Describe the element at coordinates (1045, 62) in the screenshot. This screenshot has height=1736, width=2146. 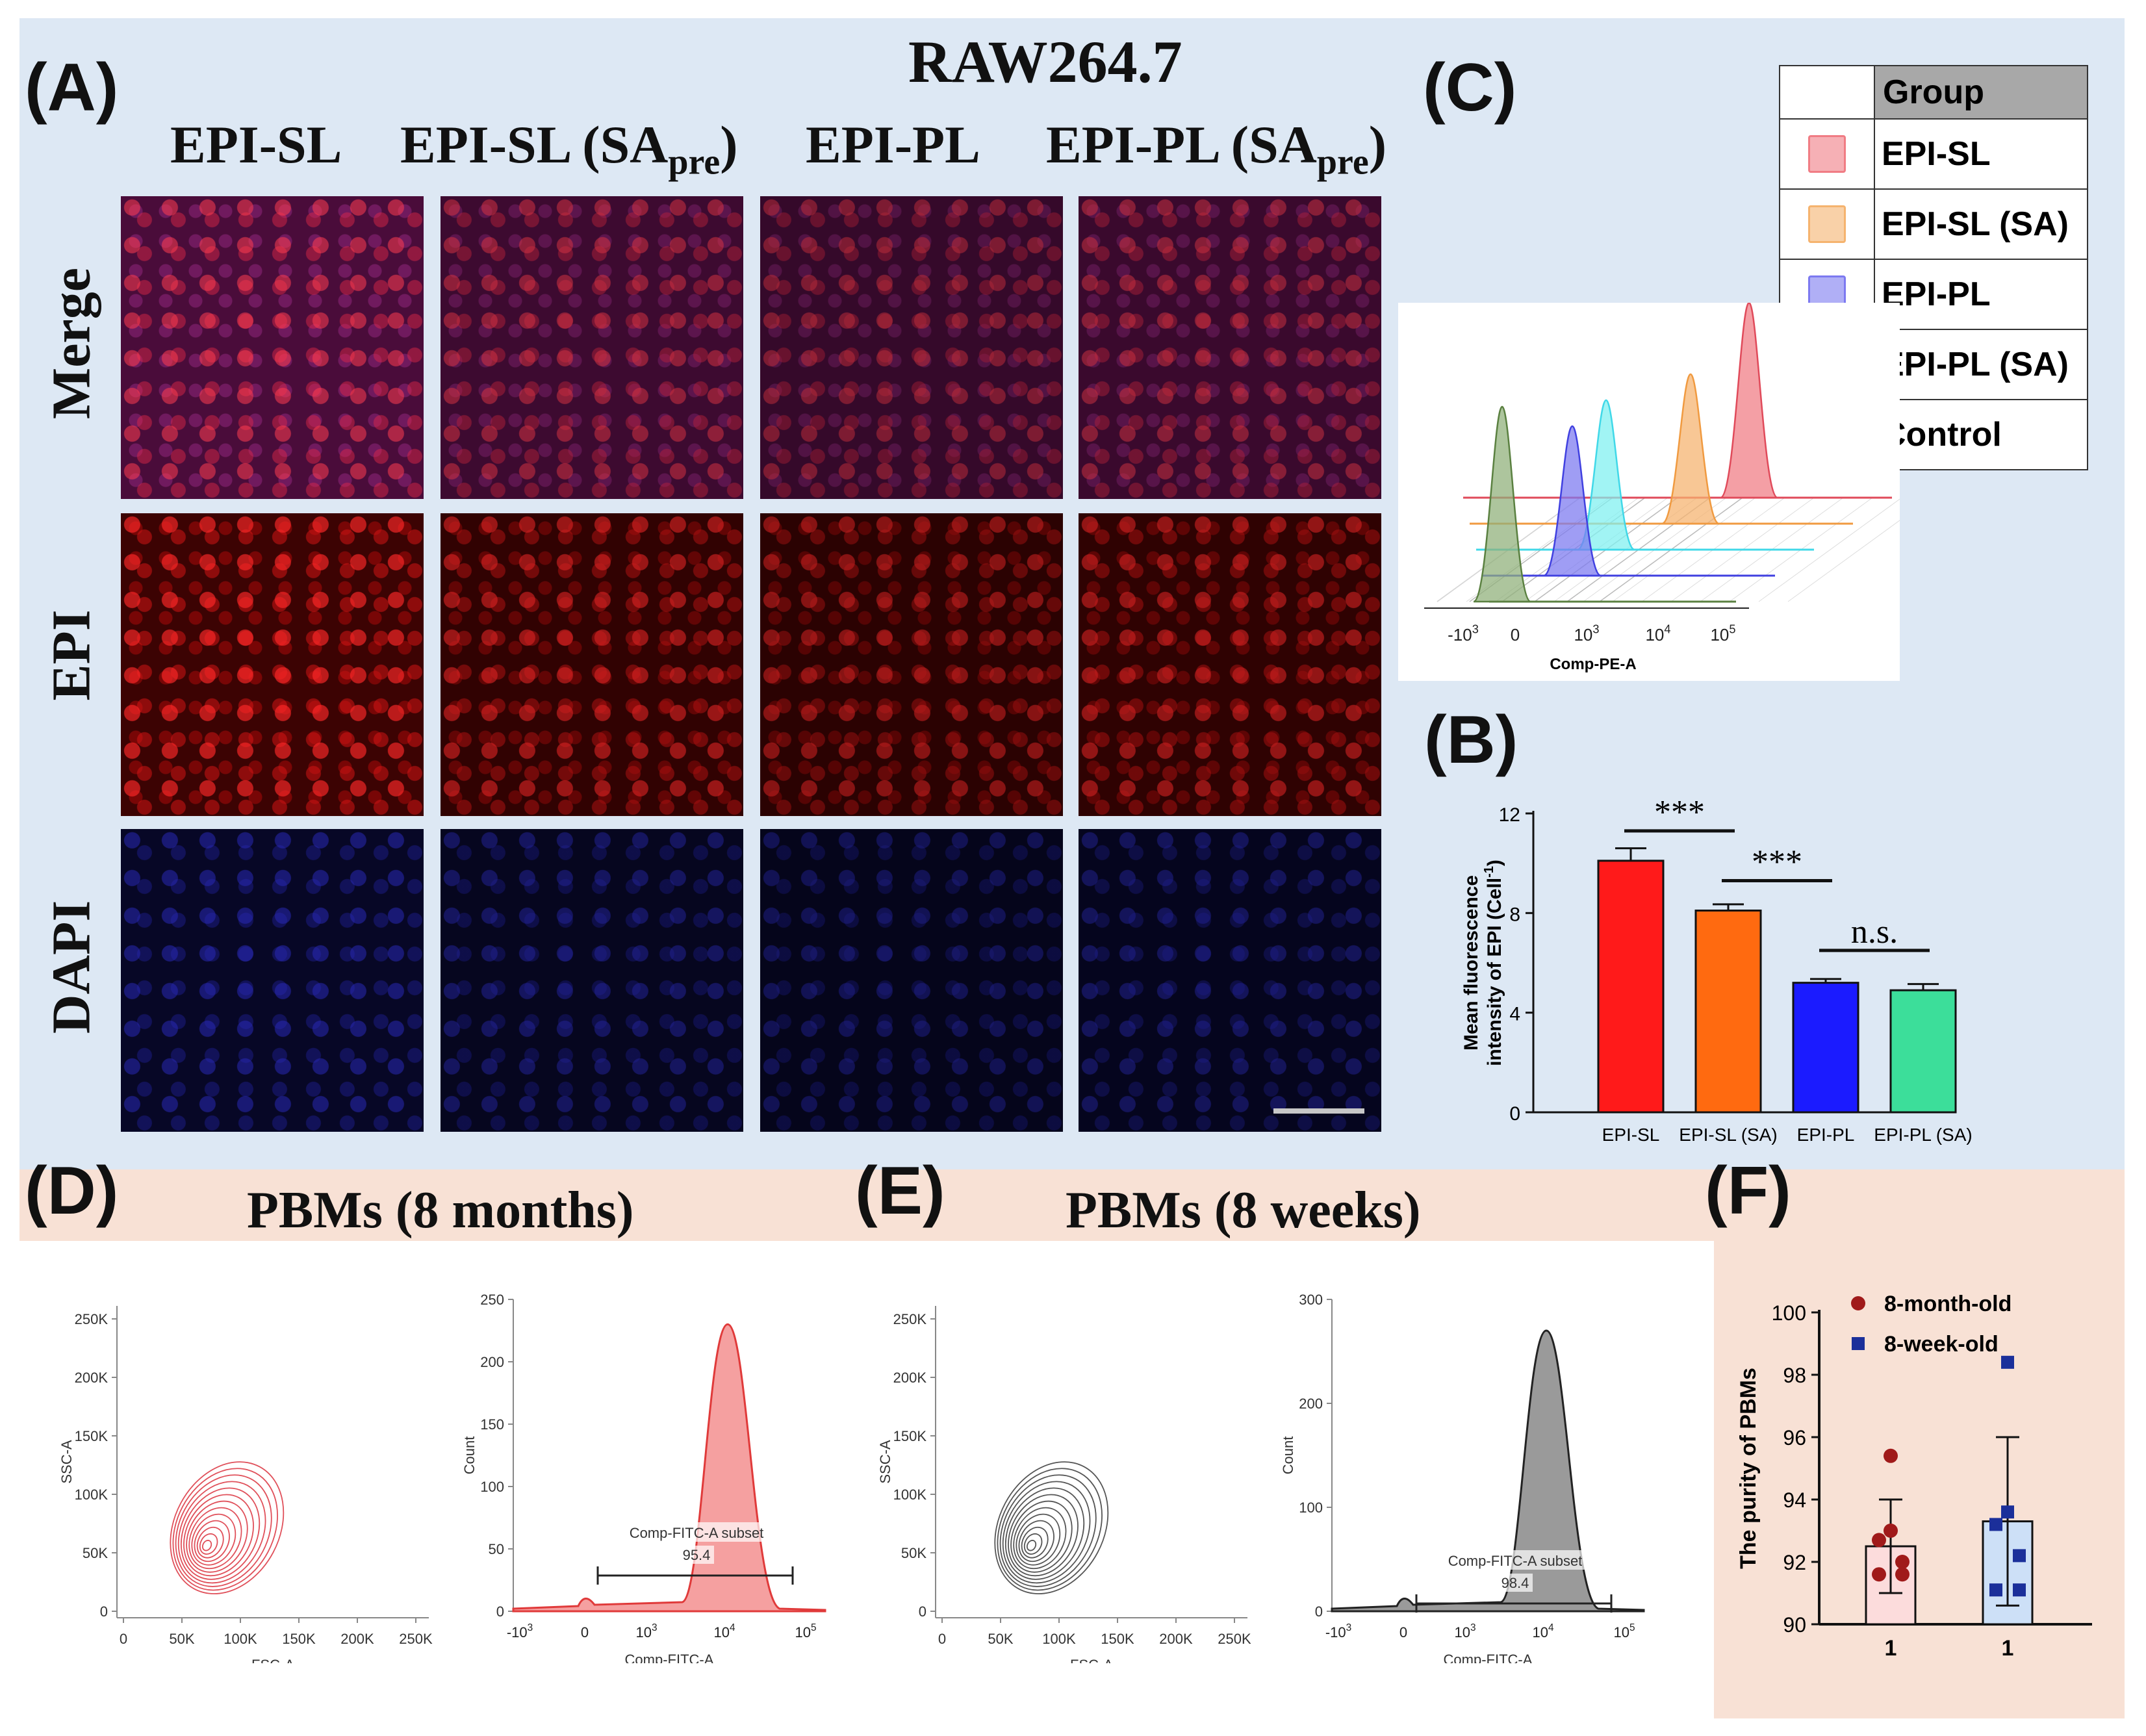
I see `cell-line-title: RAW264.7` at that location.